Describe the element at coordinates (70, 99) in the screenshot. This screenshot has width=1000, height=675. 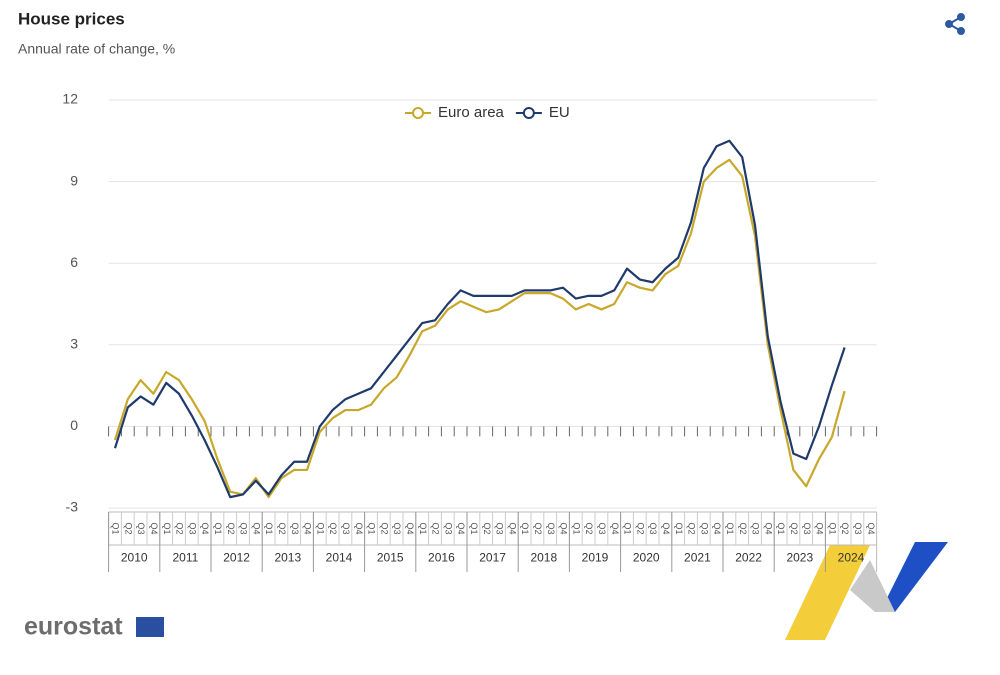
I see `y-tick-label: 12` at that location.